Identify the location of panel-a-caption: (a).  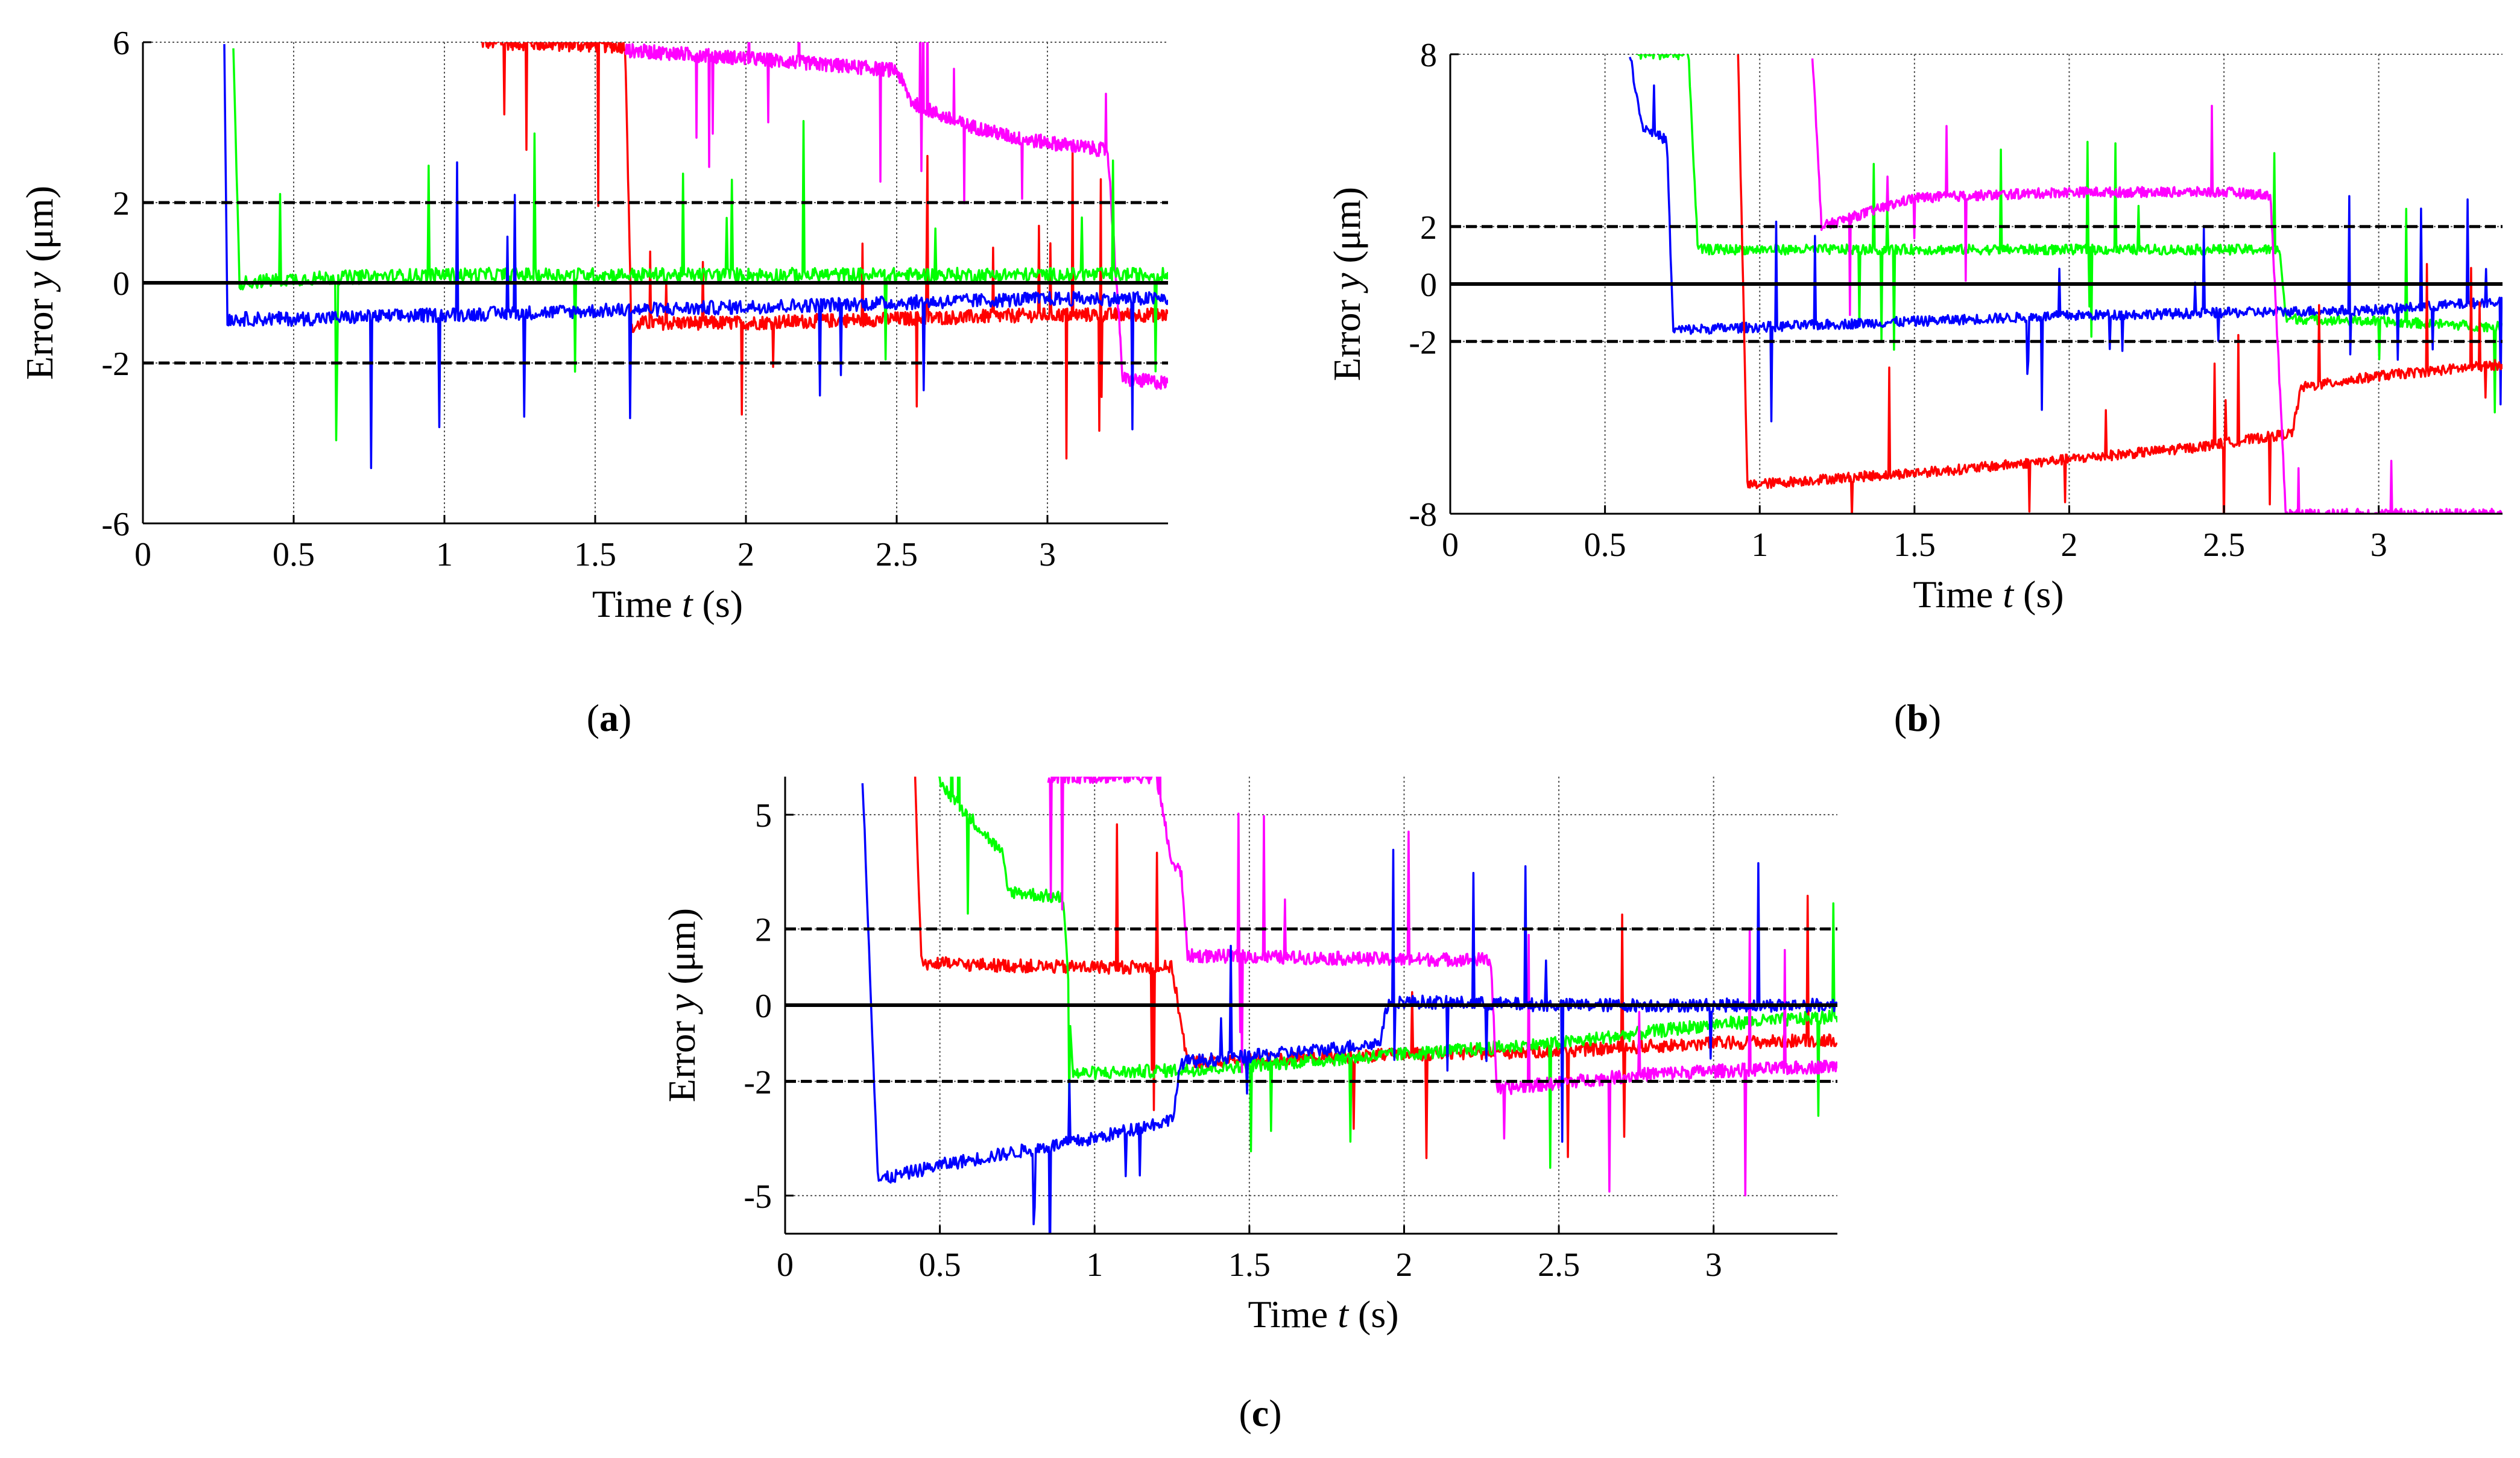
(609, 717).